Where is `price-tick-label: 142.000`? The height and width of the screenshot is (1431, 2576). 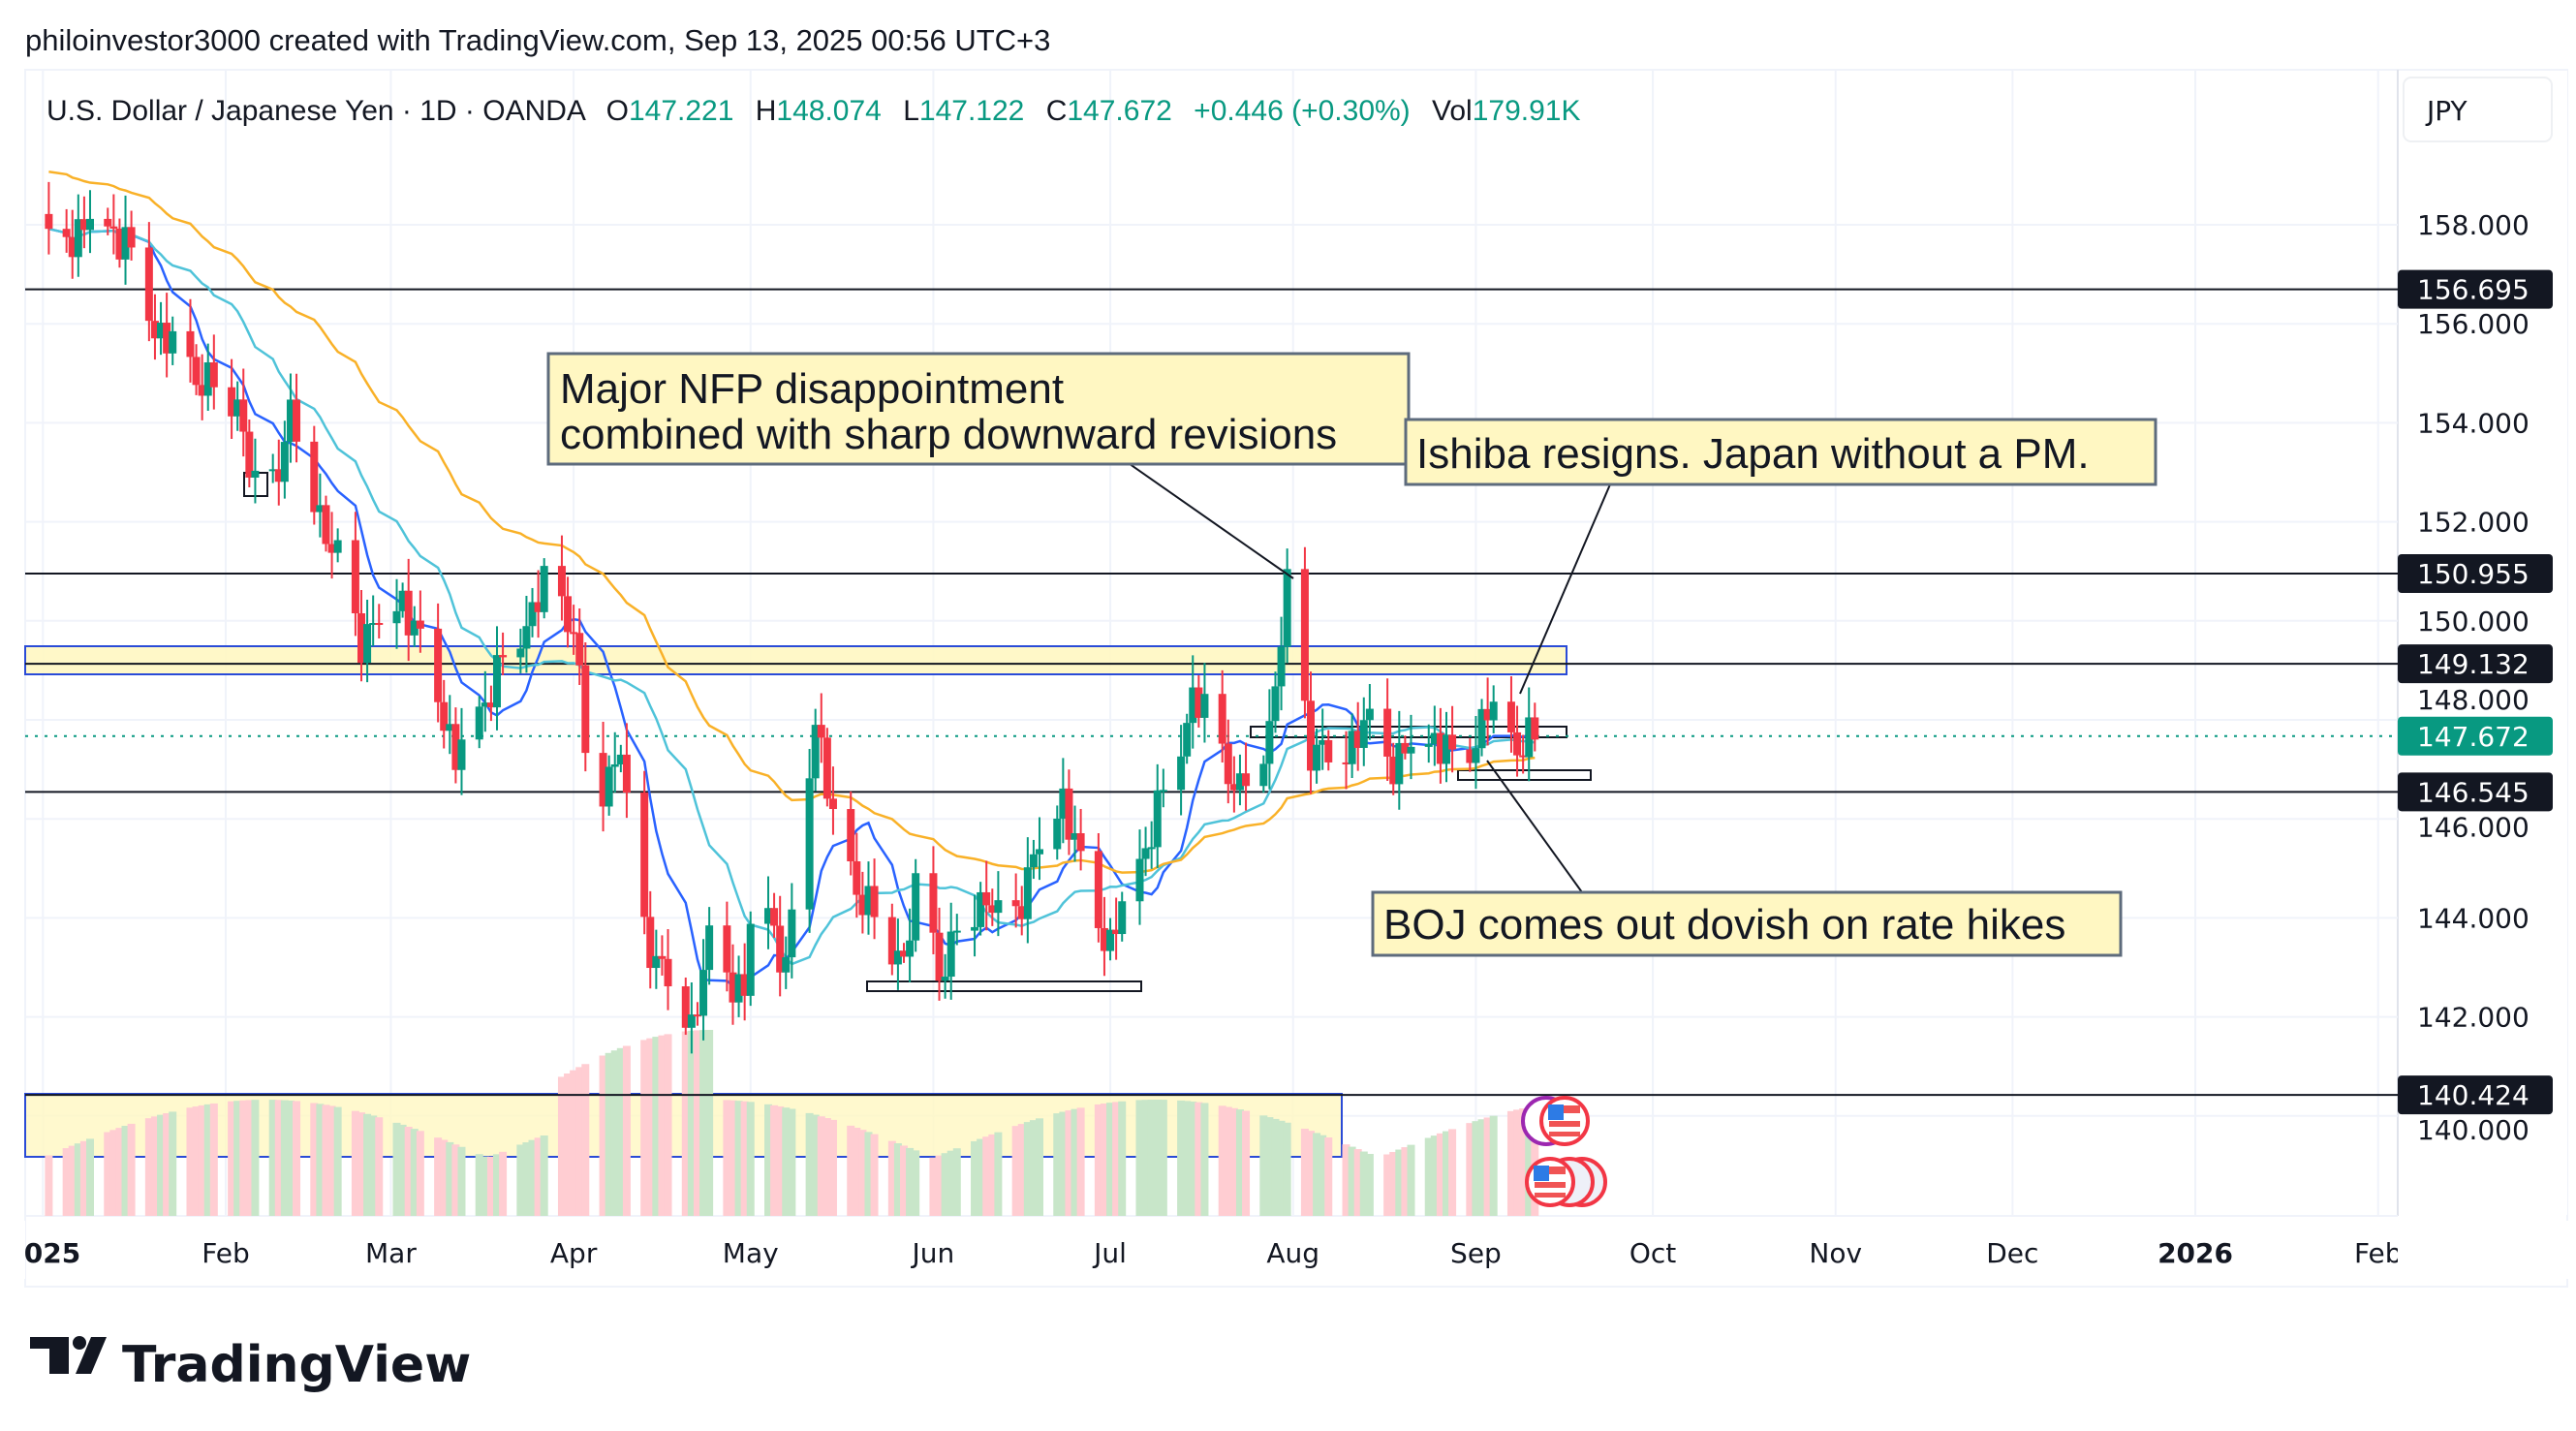
price-tick-label: 142.000 is located at coordinates (2473, 1018).